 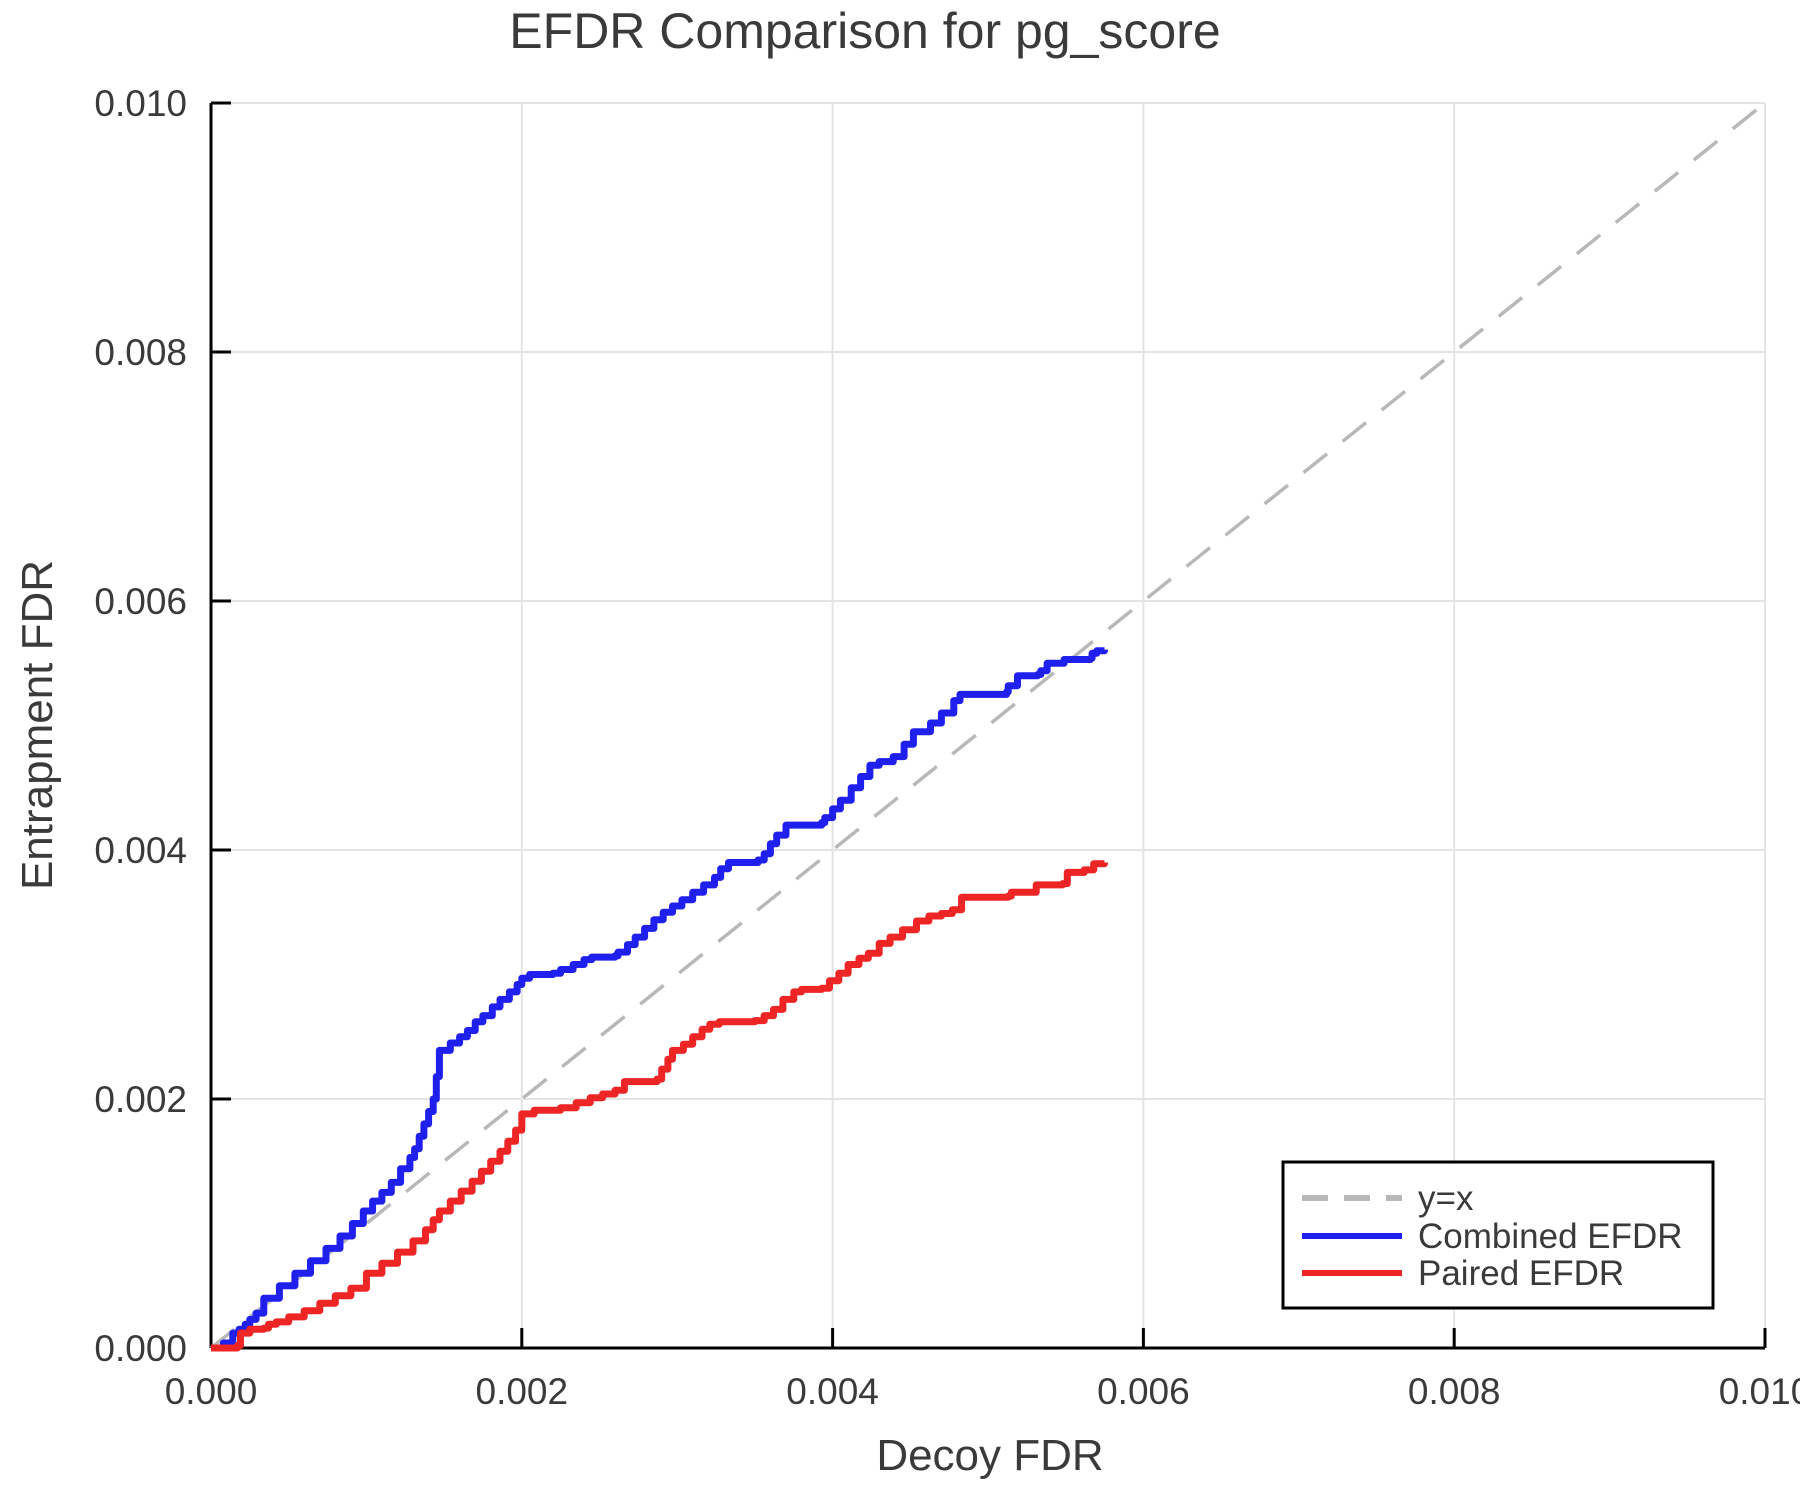 What do you see at coordinates (1759, 1391) in the screenshot?
I see `x-tick-label: 0.010` at bounding box center [1759, 1391].